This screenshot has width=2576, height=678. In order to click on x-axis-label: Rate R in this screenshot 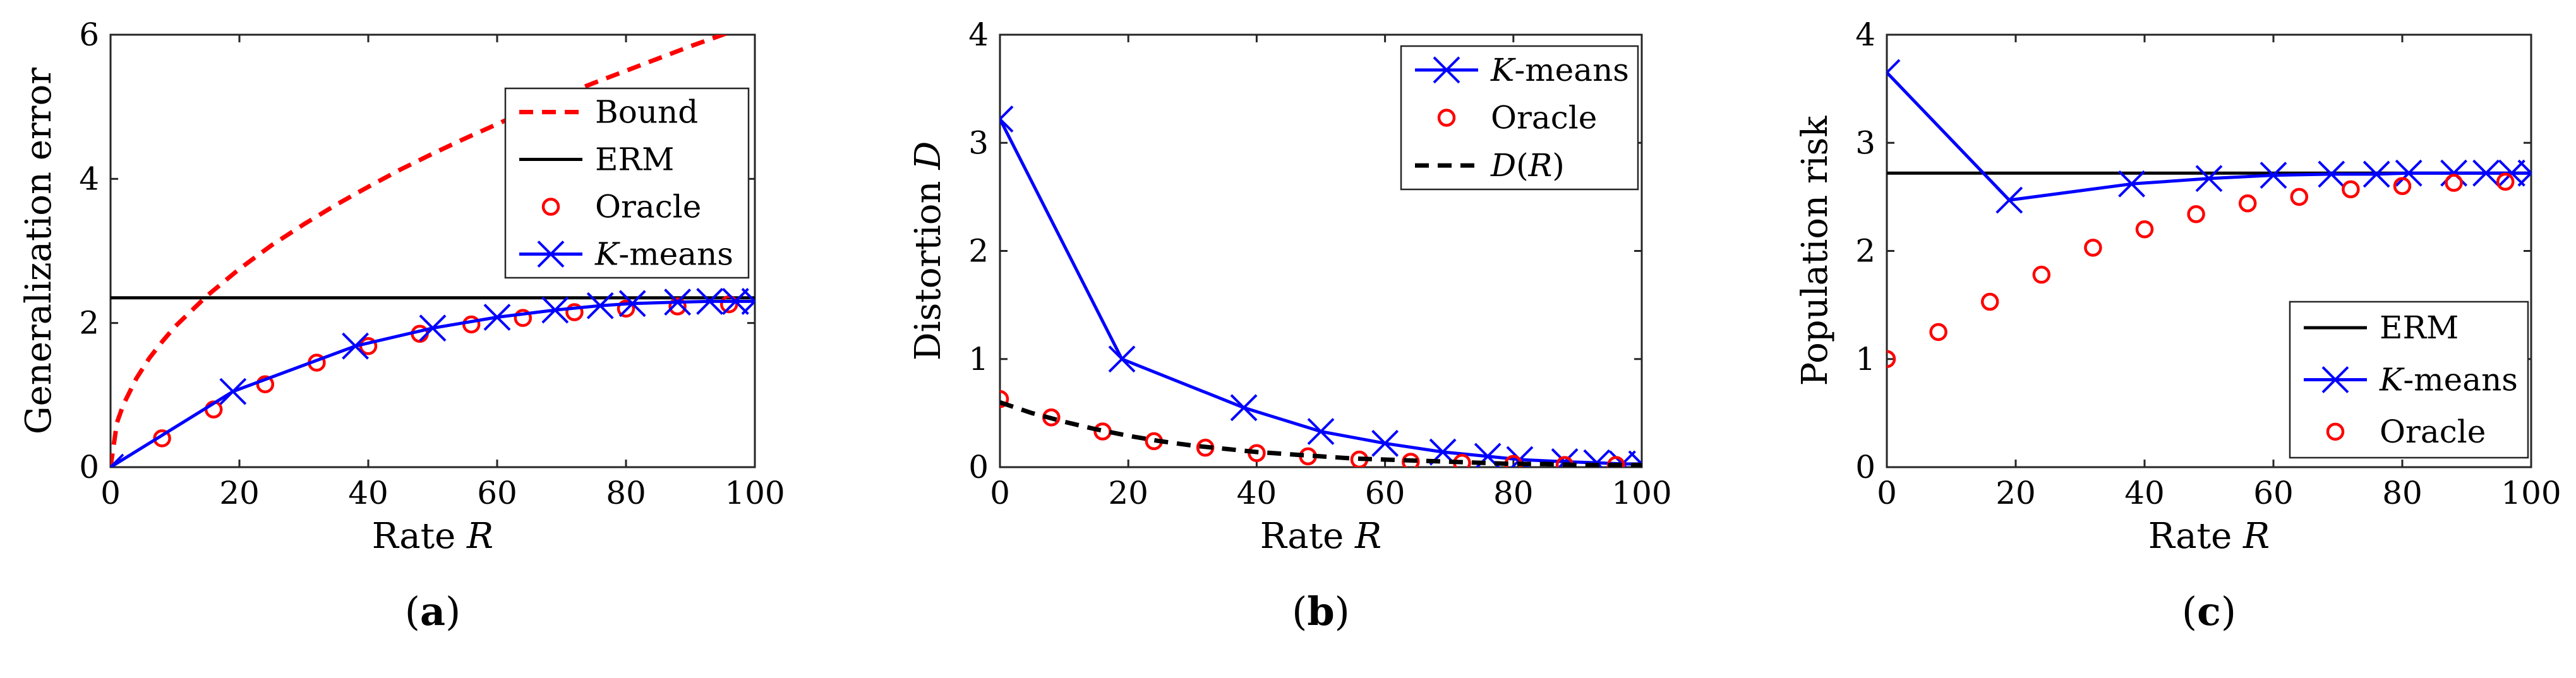, I will do `click(1320, 536)`.